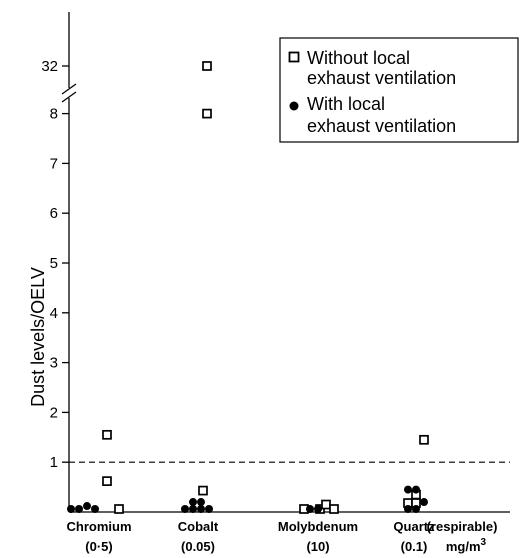  I want to click on legend-without-marker, so click(294, 57).